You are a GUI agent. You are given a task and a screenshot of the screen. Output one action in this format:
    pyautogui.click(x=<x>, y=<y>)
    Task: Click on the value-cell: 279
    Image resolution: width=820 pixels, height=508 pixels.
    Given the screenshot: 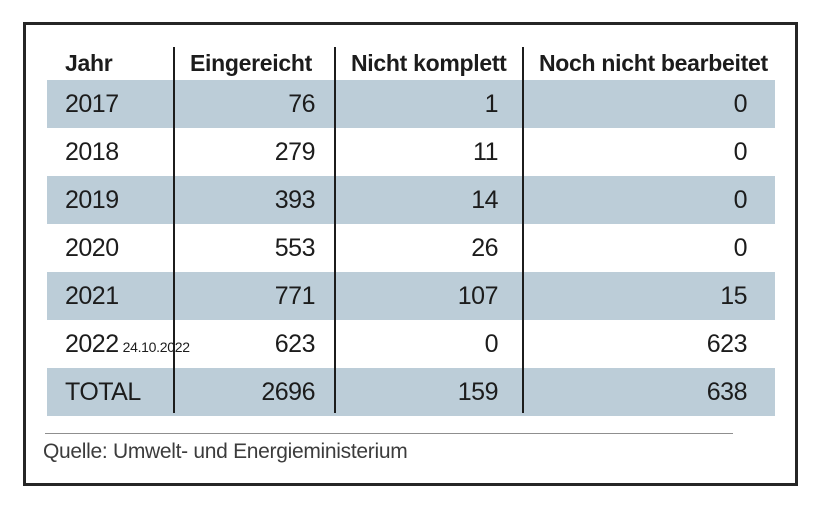 What is the action you would take?
    pyautogui.click(x=295, y=151)
    